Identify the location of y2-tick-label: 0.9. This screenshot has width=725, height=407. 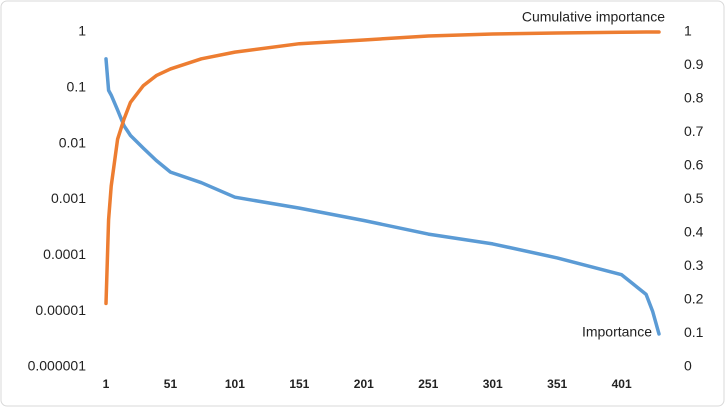
(694, 64).